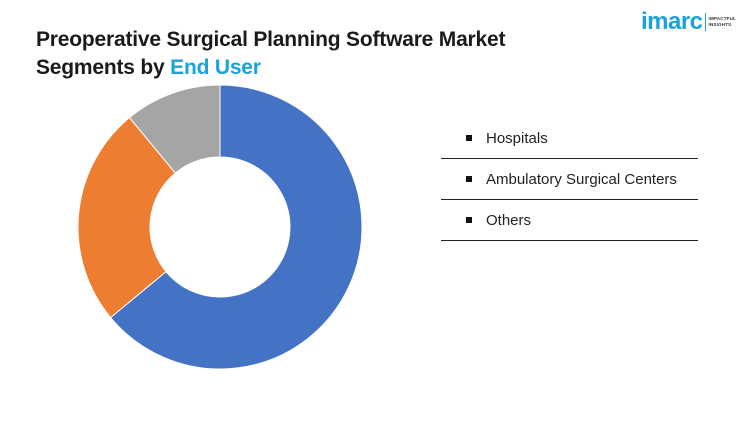  I want to click on logo-tagline: IMPACTFUL INSIGHTS, so click(722, 22).